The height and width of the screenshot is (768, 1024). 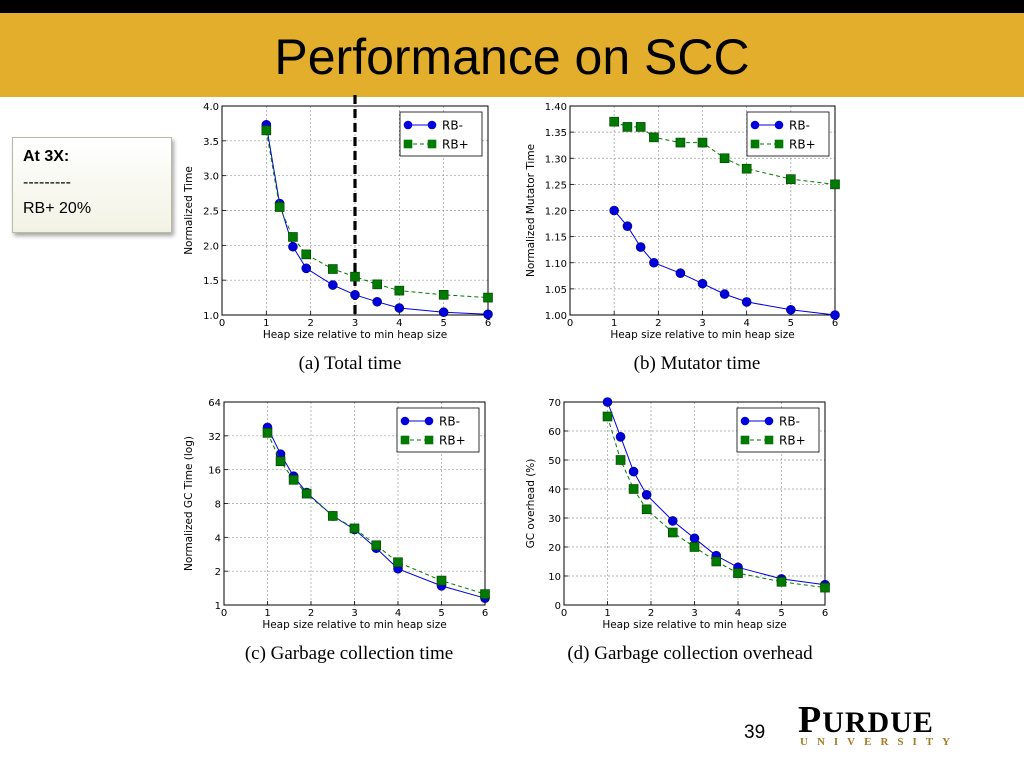 What do you see at coordinates (218, 538) in the screenshot?
I see `y-tick-label: 4` at bounding box center [218, 538].